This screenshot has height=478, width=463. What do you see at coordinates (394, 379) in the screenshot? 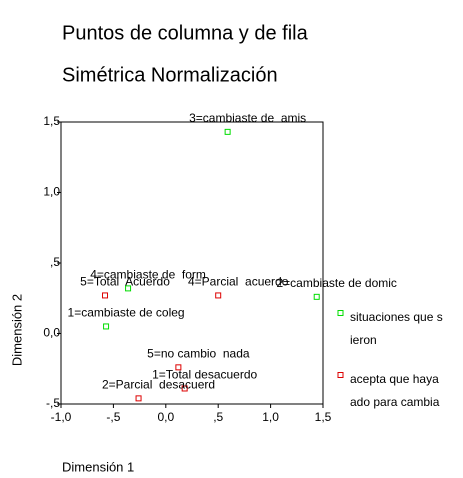
I see `legend-label: acepta que haya` at bounding box center [394, 379].